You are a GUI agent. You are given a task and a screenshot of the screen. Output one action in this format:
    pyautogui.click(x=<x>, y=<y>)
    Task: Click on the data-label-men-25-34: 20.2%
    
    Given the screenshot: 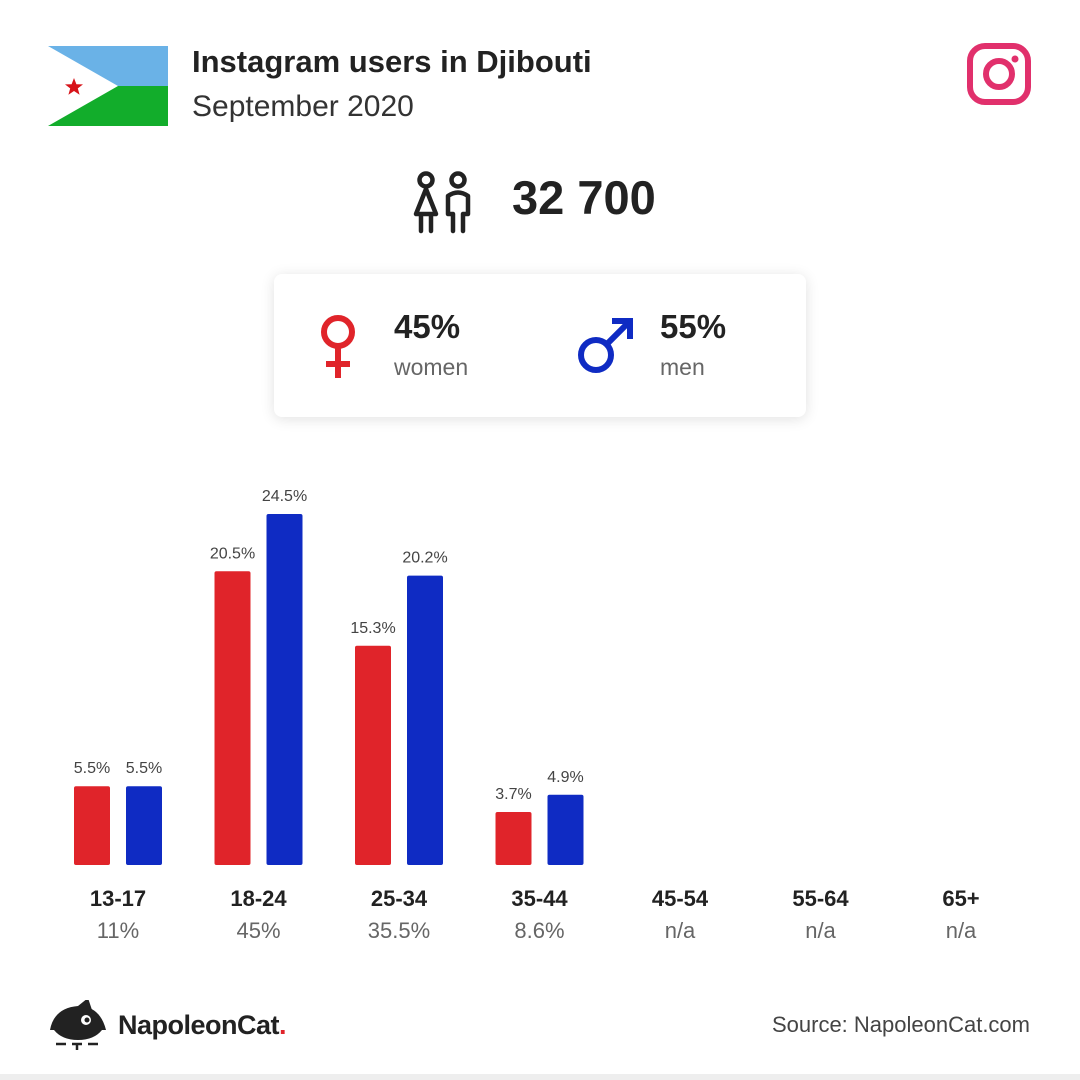 What is the action you would take?
    pyautogui.click(x=424, y=558)
    